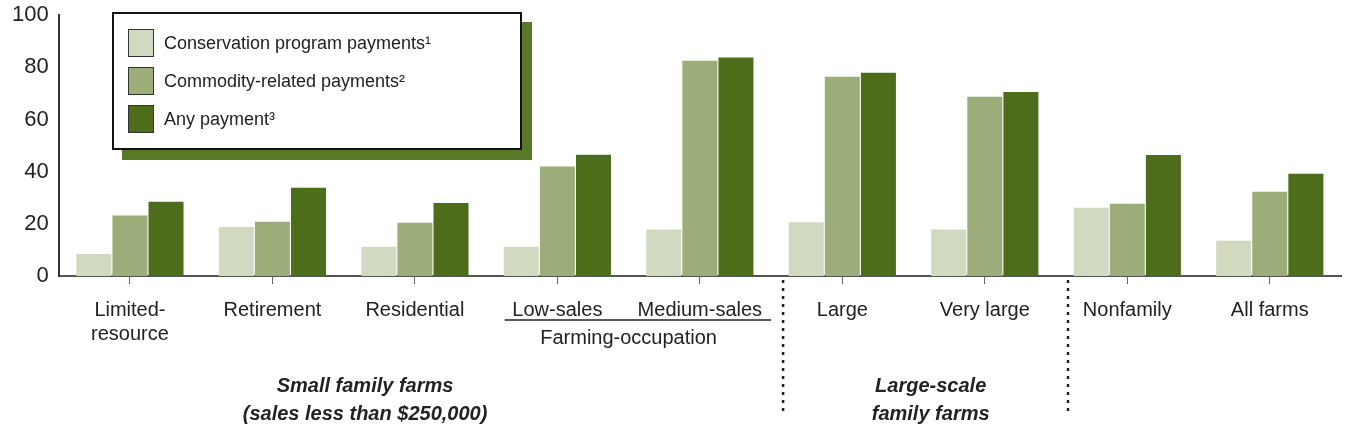 Image resolution: width=1351 pixels, height=432 pixels. Describe the element at coordinates (42, 275) in the screenshot. I see `y-tick-label: 0` at that location.